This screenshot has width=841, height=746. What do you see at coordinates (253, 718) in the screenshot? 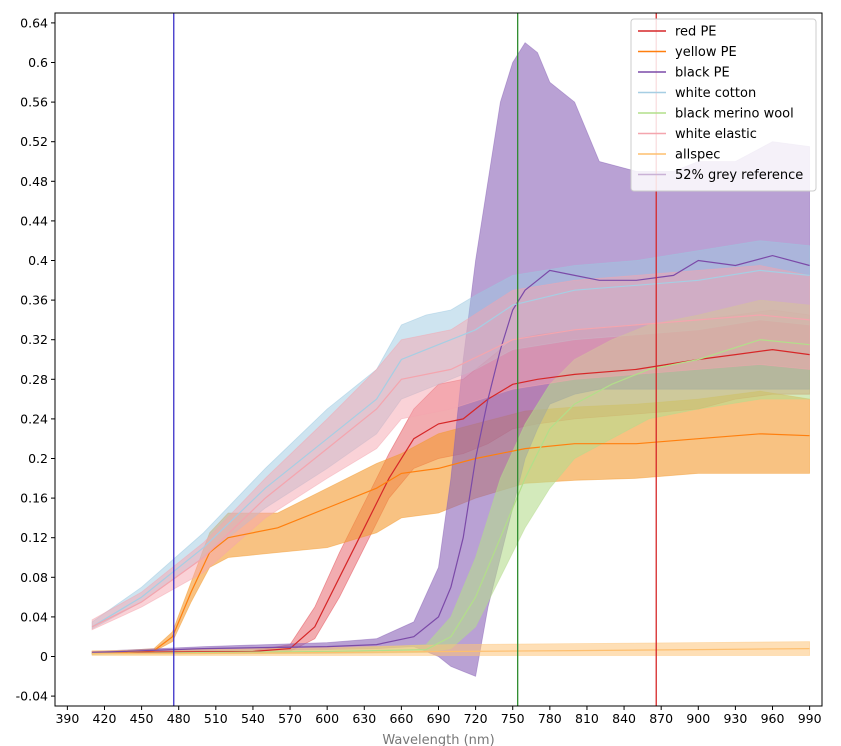
I see `x-tick-label: 540` at bounding box center [253, 718].